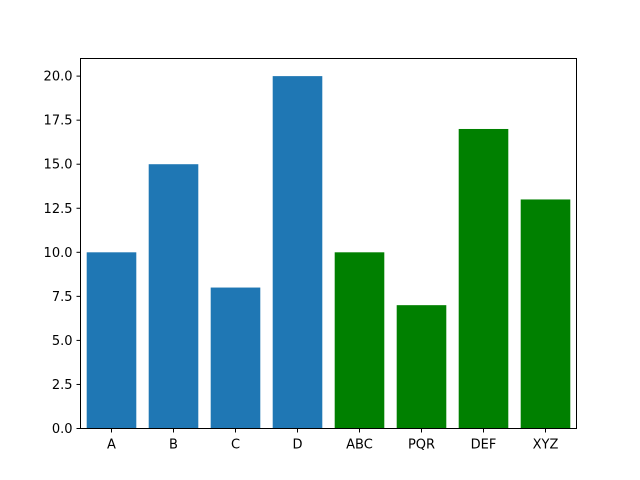 The image size is (640, 480). What do you see at coordinates (58, 165) in the screenshot?
I see `y-tick-label: 15.0` at bounding box center [58, 165].